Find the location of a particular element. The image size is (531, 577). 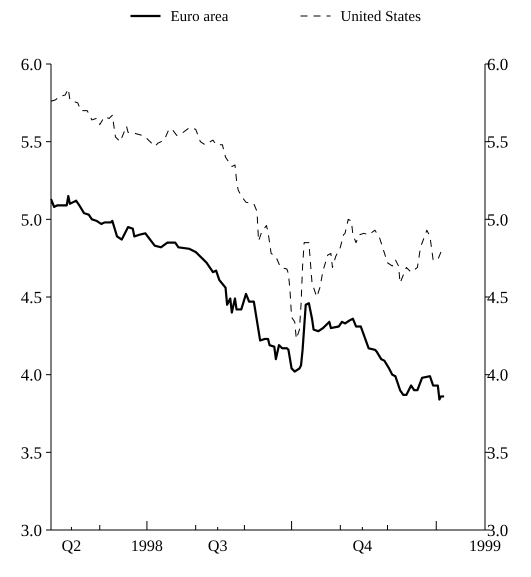

y-tick-label: 6.0 is located at coordinates (31, 64).